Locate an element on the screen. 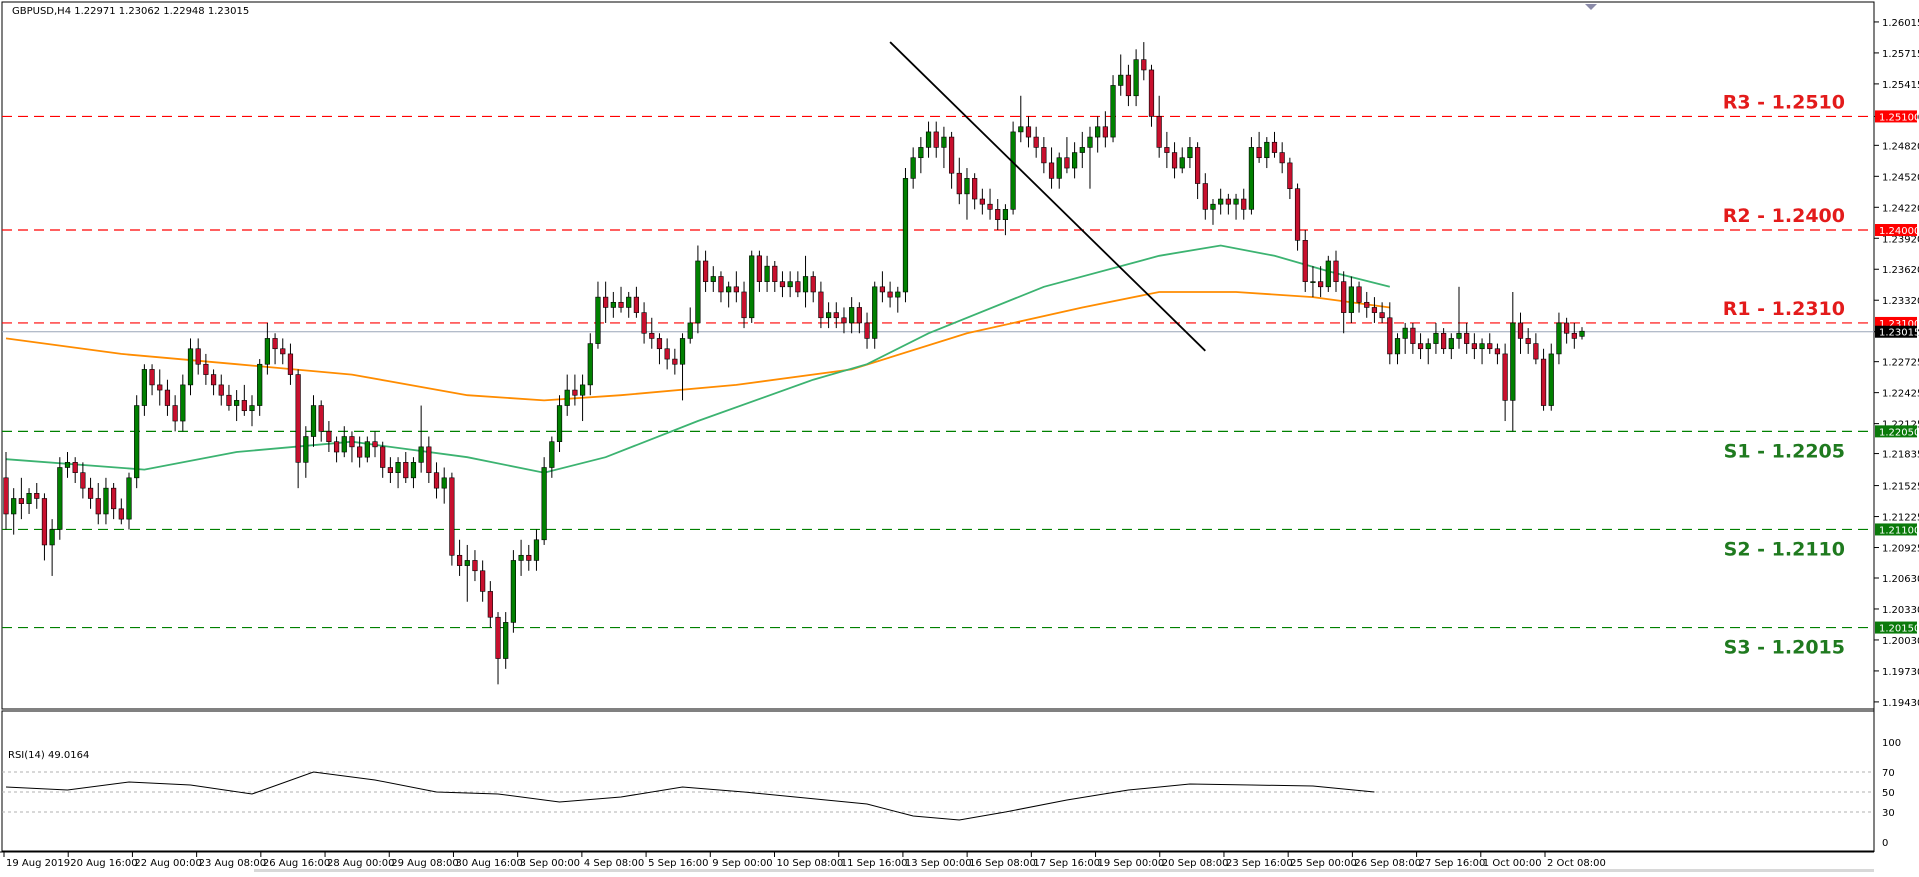 This screenshot has width=1919, height=877. current-price-tag is located at coordinates (1896, 331).